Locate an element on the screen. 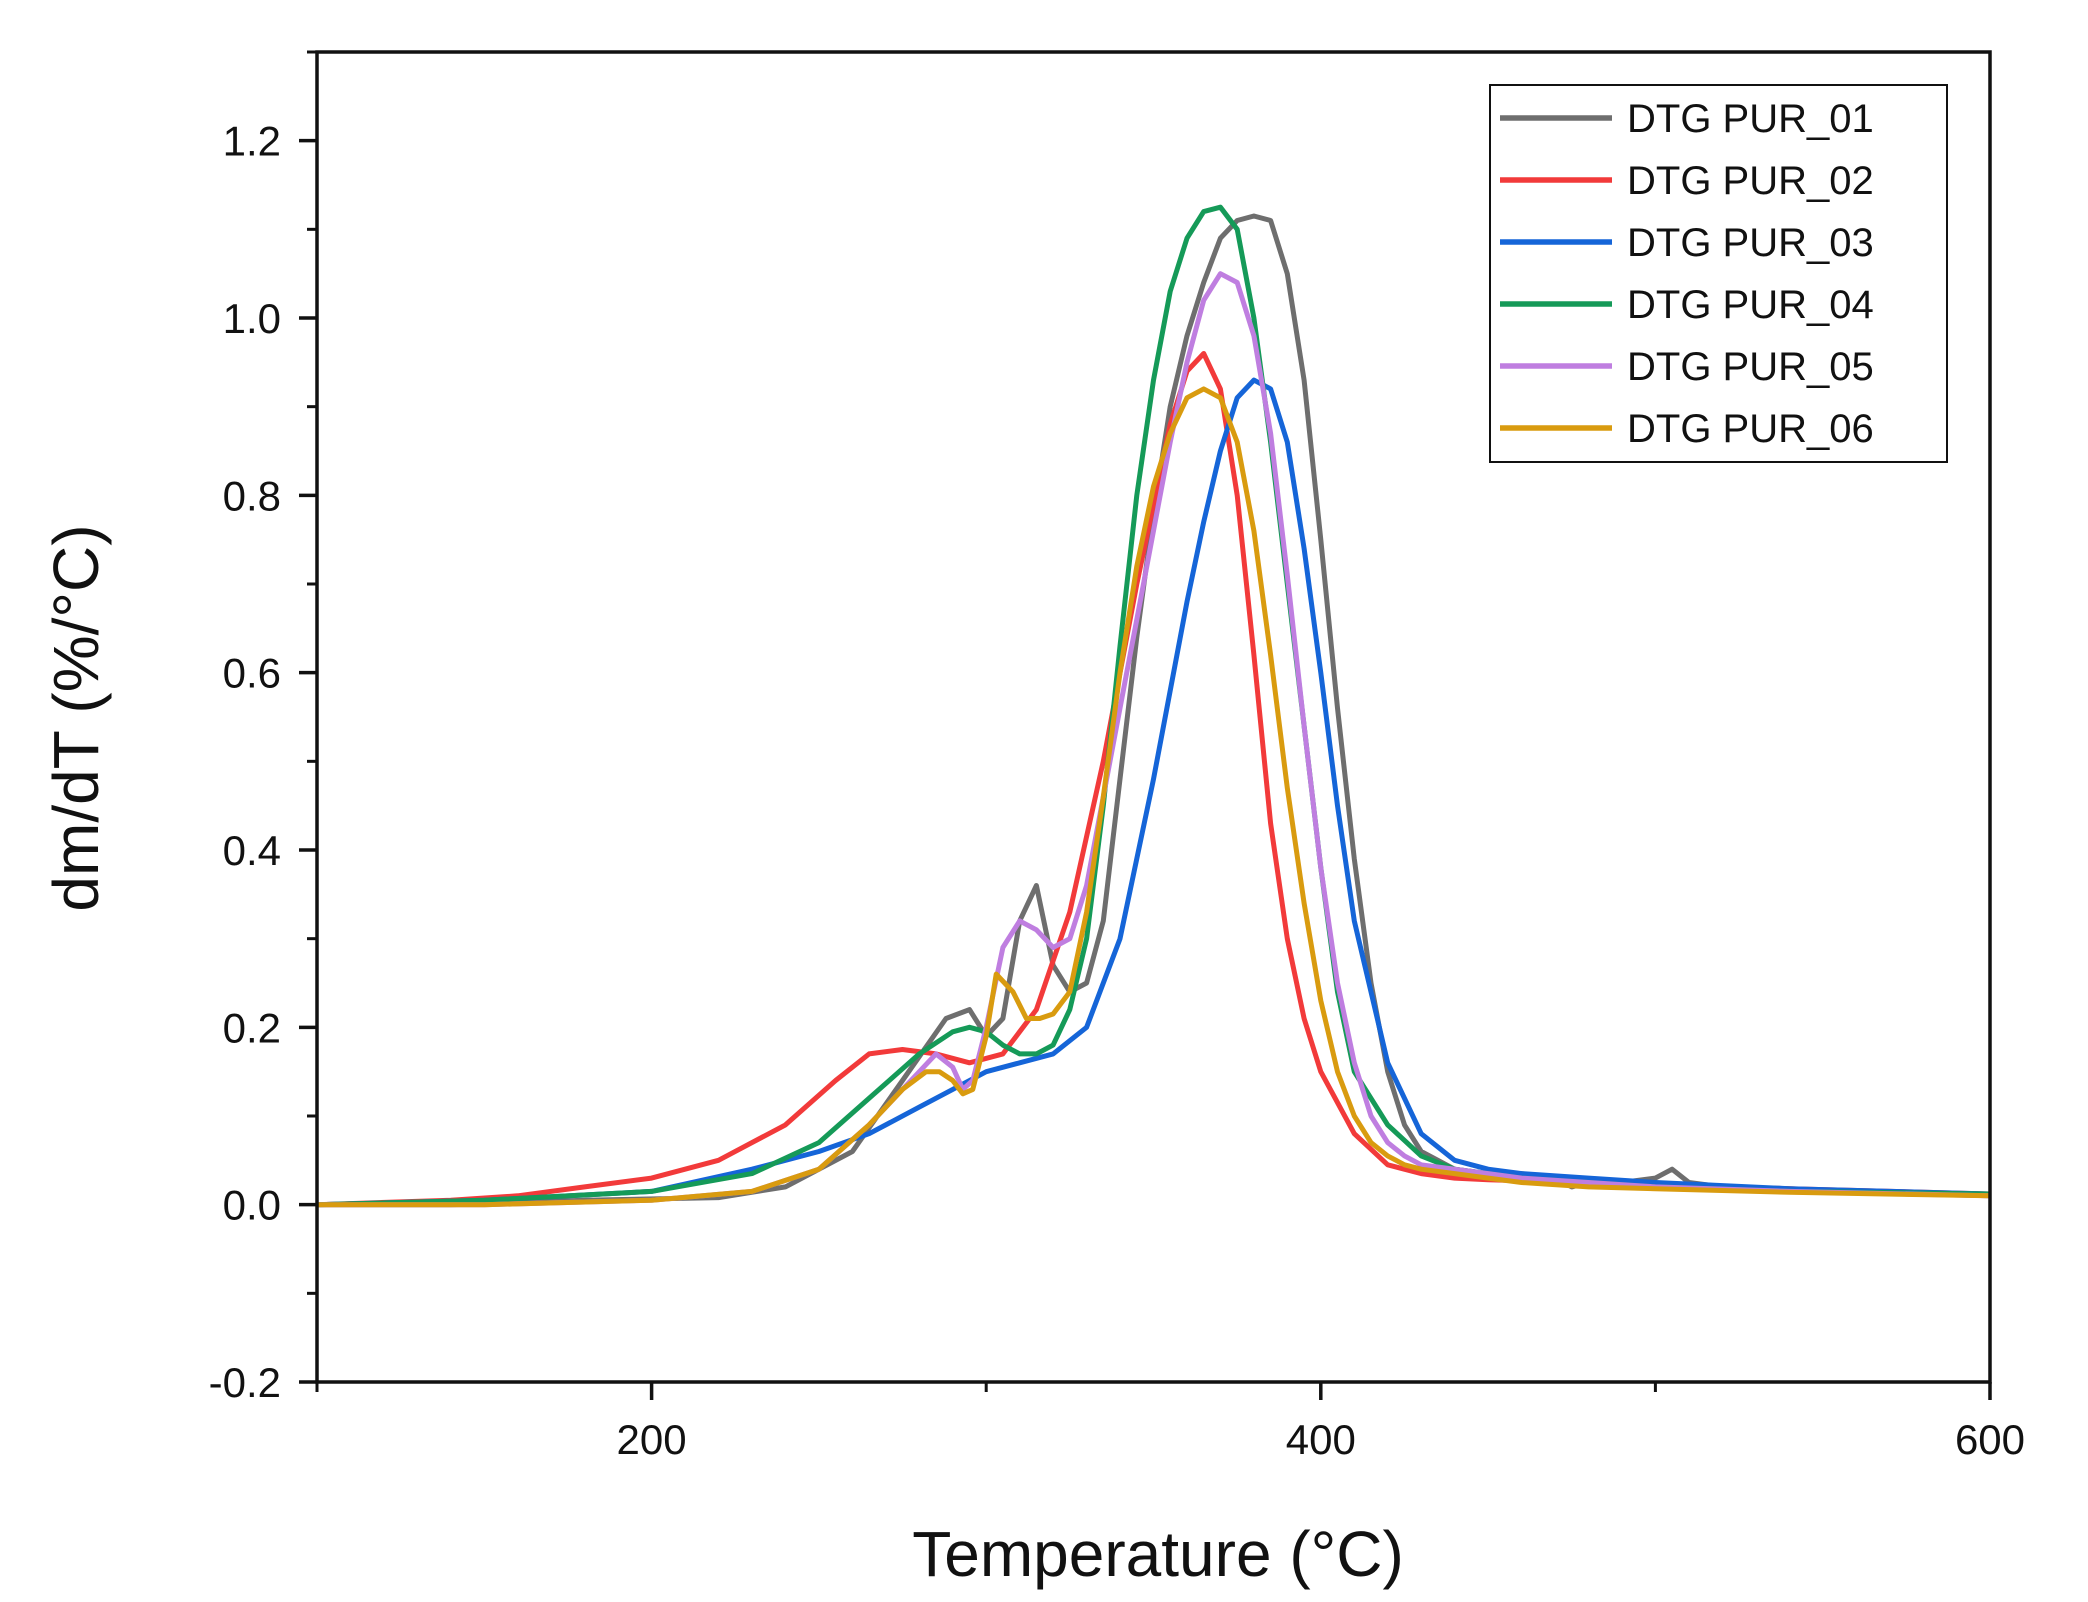  y-tick-label: 0.8 is located at coordinates (252, 495).